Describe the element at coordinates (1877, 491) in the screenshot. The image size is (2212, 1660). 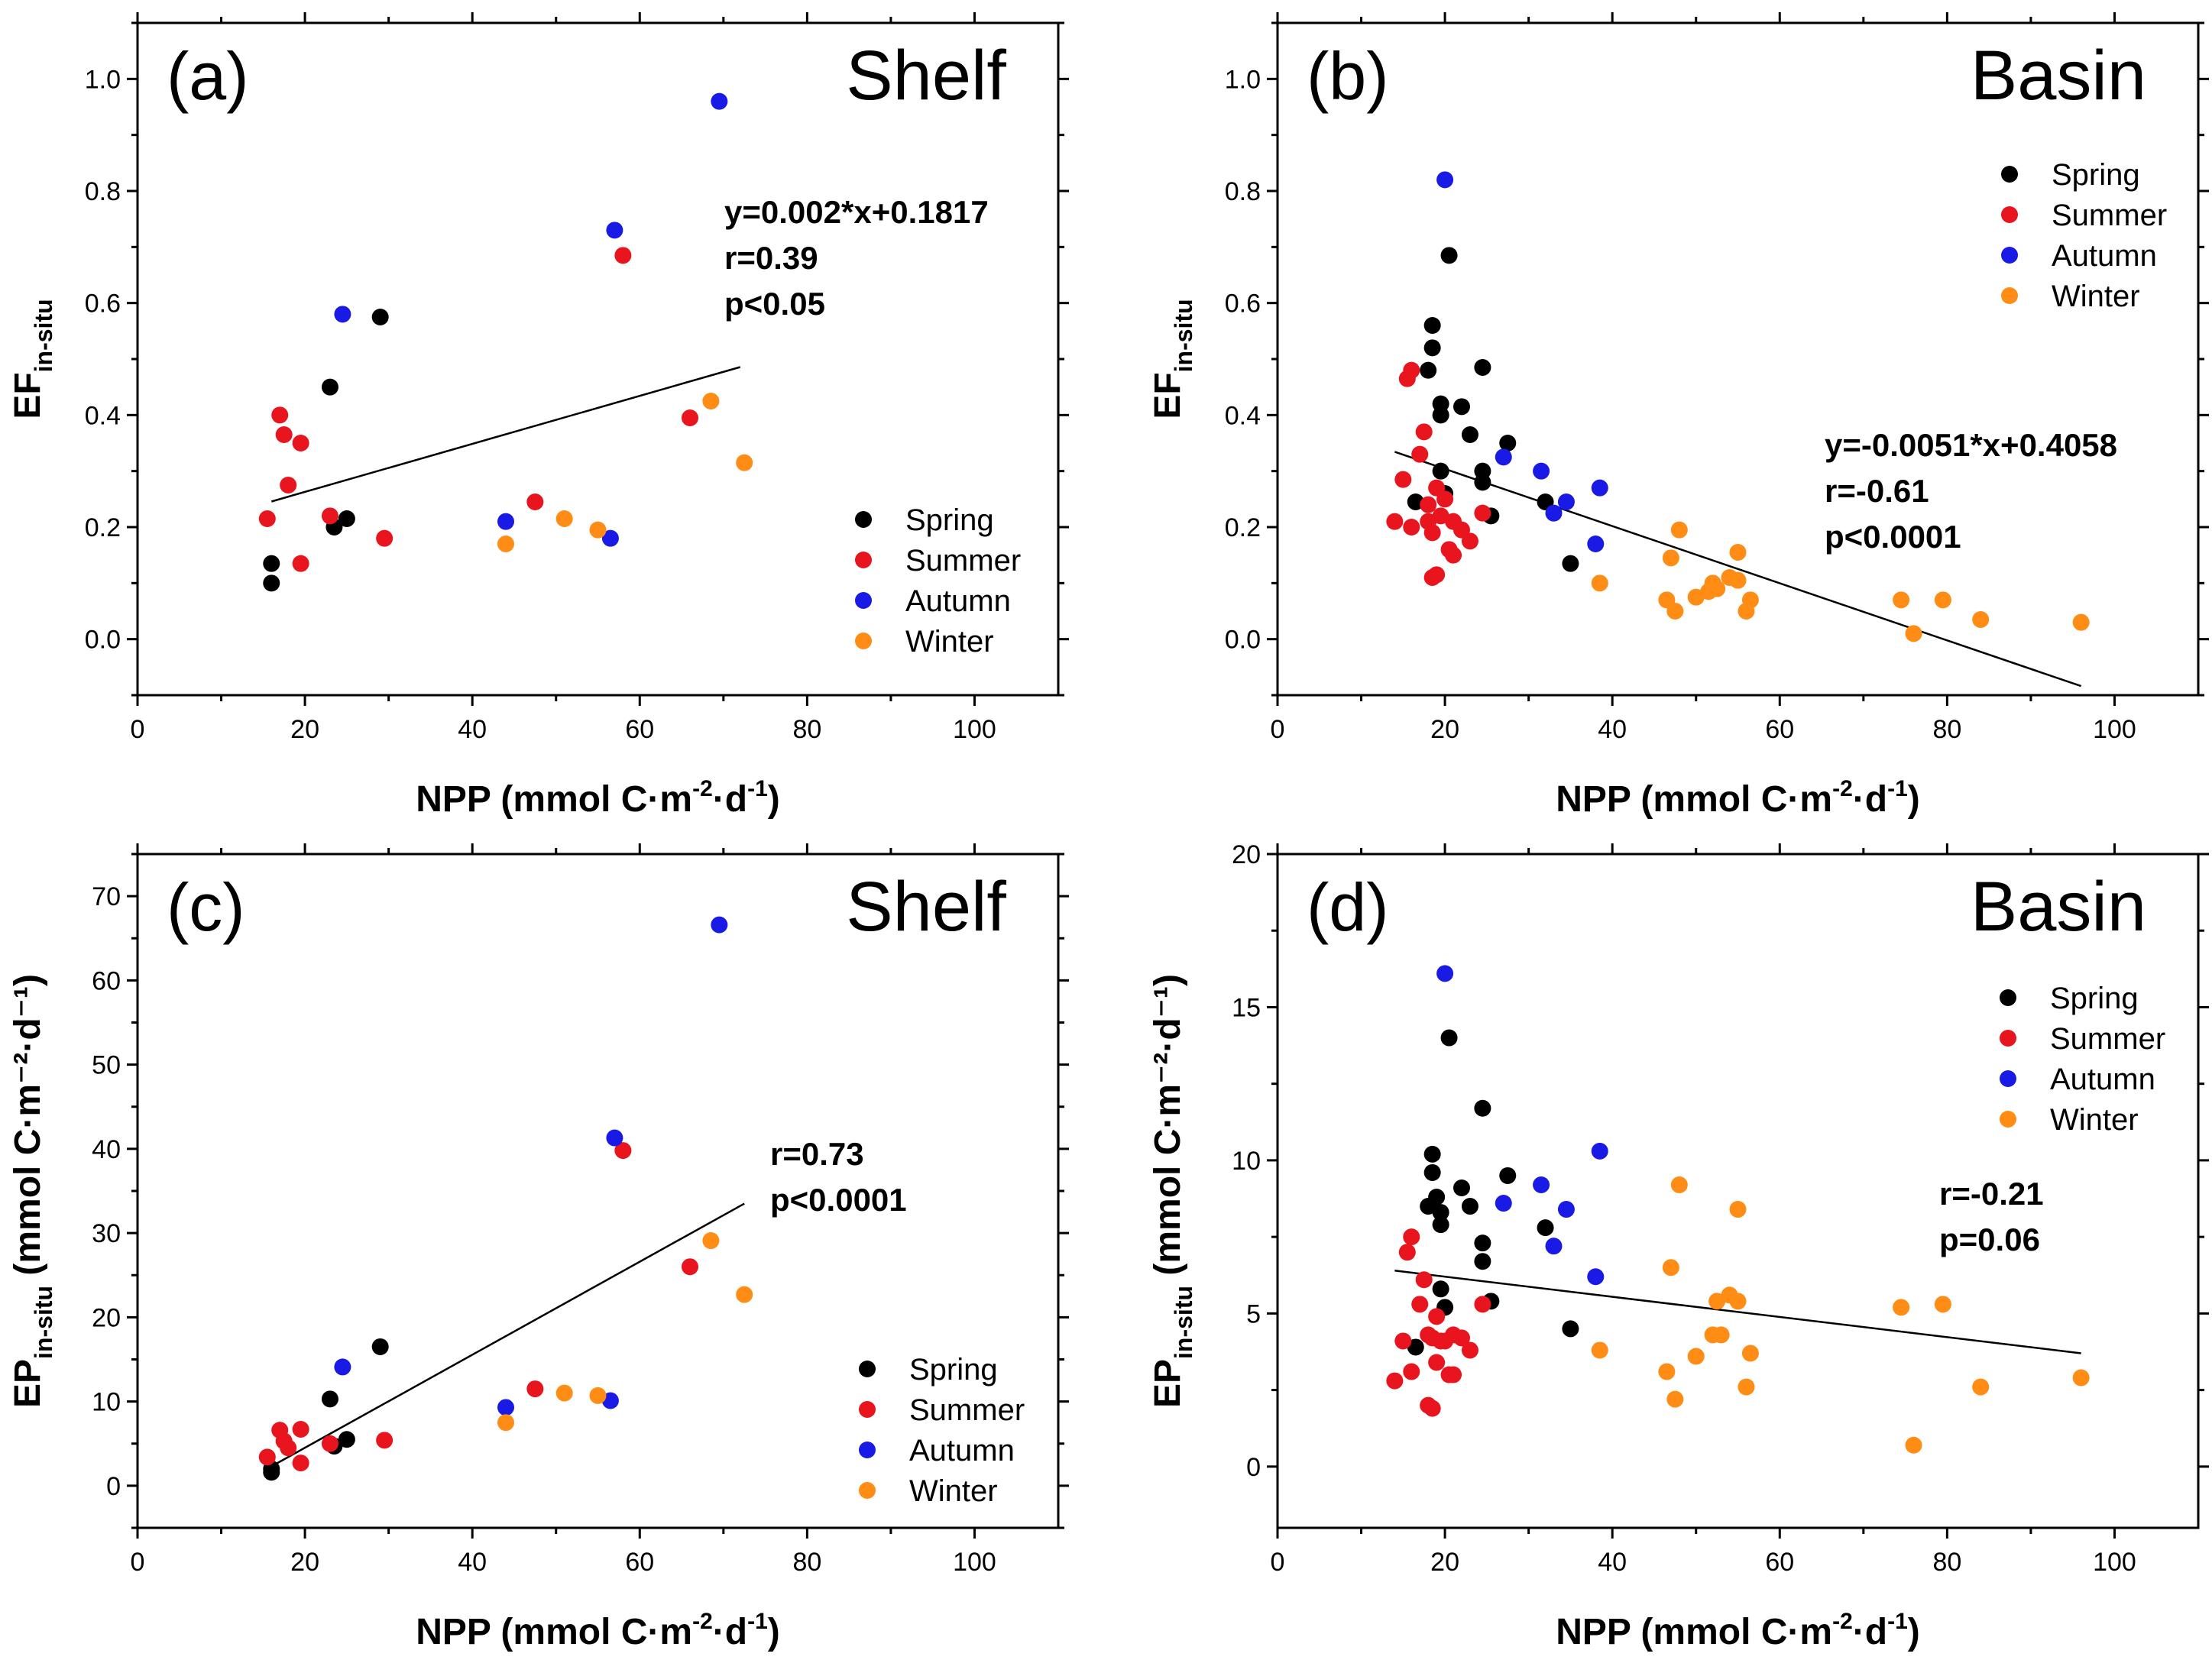
I see `stat-annotation: r=-0.61` at that location.